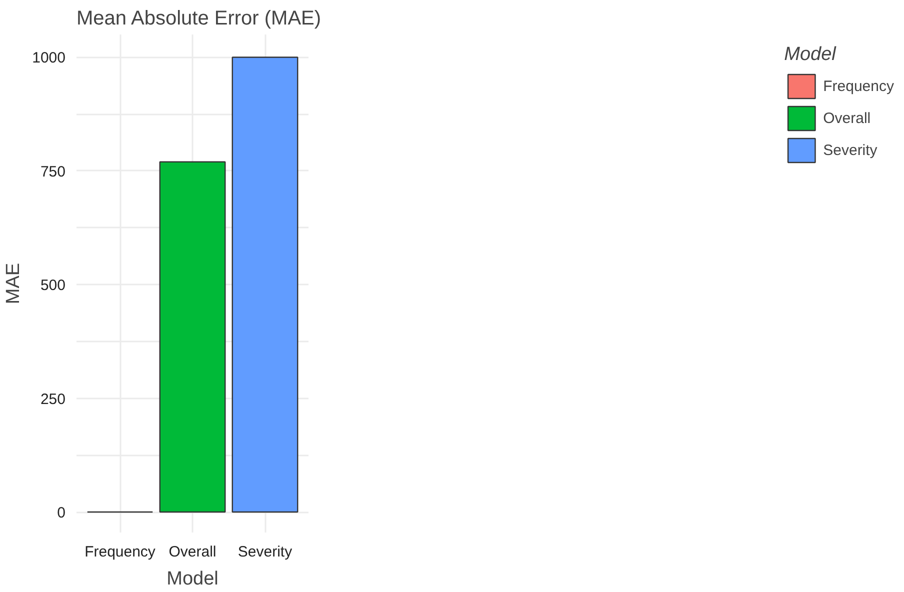 The width and height of the screenshot is (904, 592). Describe the element at coordinates (49, 58) in the screenshot. I see `y-tick-label: 1000` at that location.